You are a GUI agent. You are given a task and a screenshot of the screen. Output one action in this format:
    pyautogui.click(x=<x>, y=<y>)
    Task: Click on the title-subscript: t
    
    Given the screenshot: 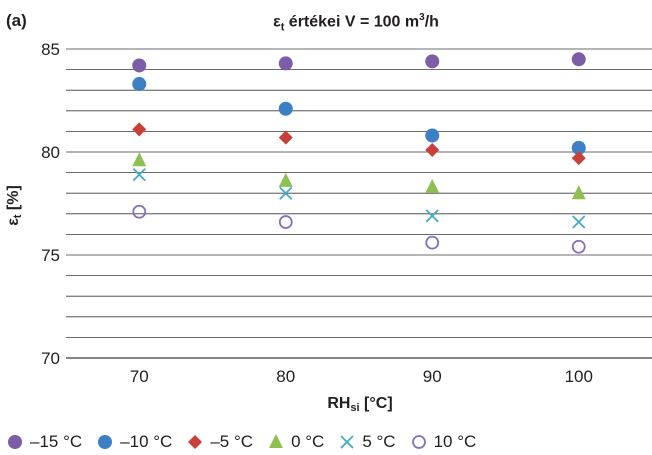 What is the action you would take?
    pyautogui.click(x=282, y=27)
    